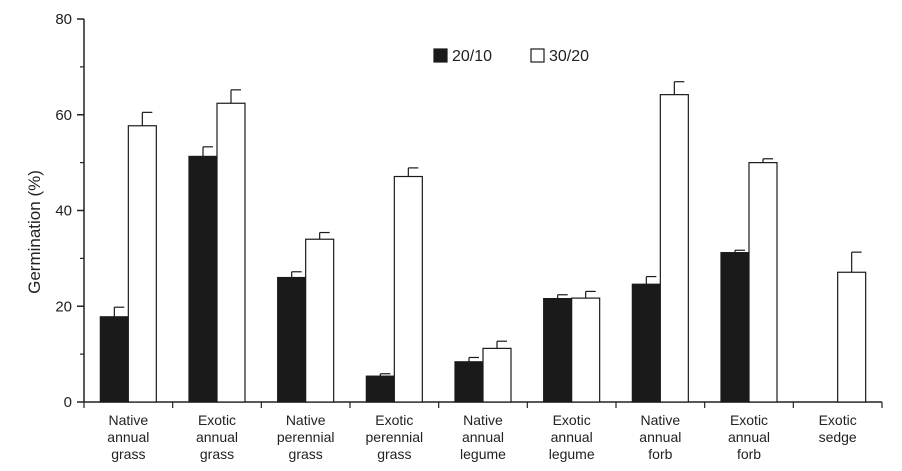 The height and width of the screenshot is (471, 902). I want to click on x-category-label: Native annual forb, so click(660, 437).